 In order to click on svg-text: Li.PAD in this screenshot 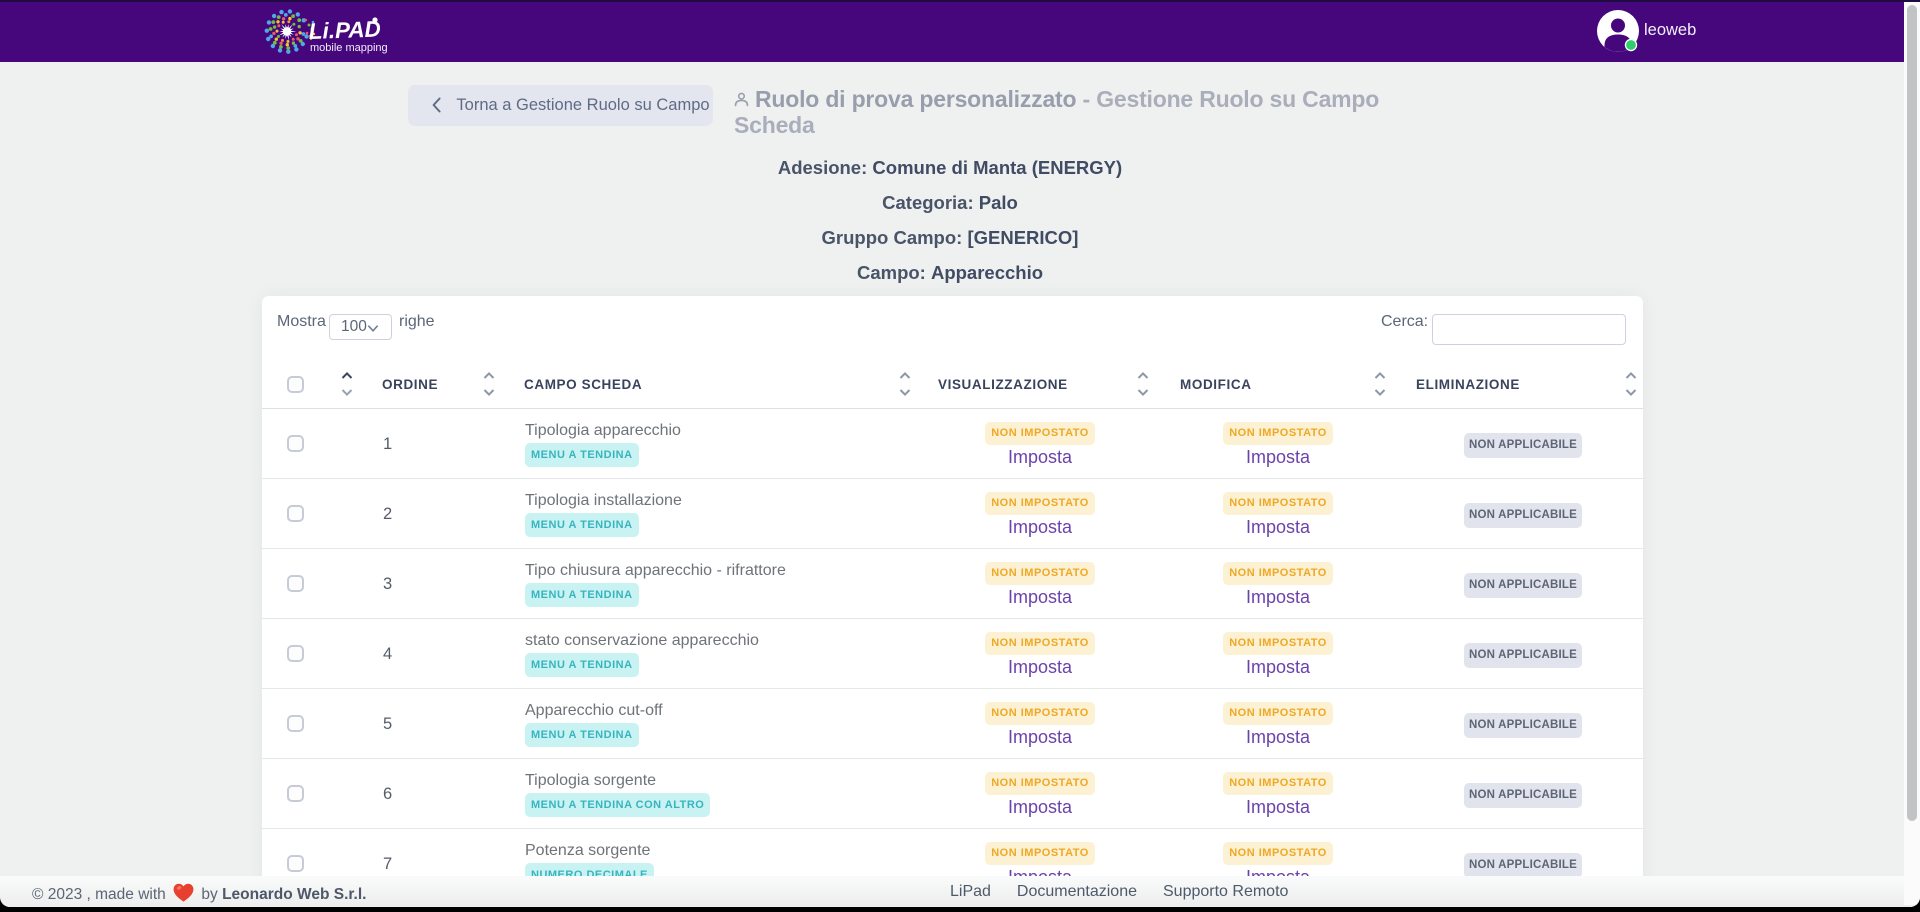, I will do `click(344, 30)`.